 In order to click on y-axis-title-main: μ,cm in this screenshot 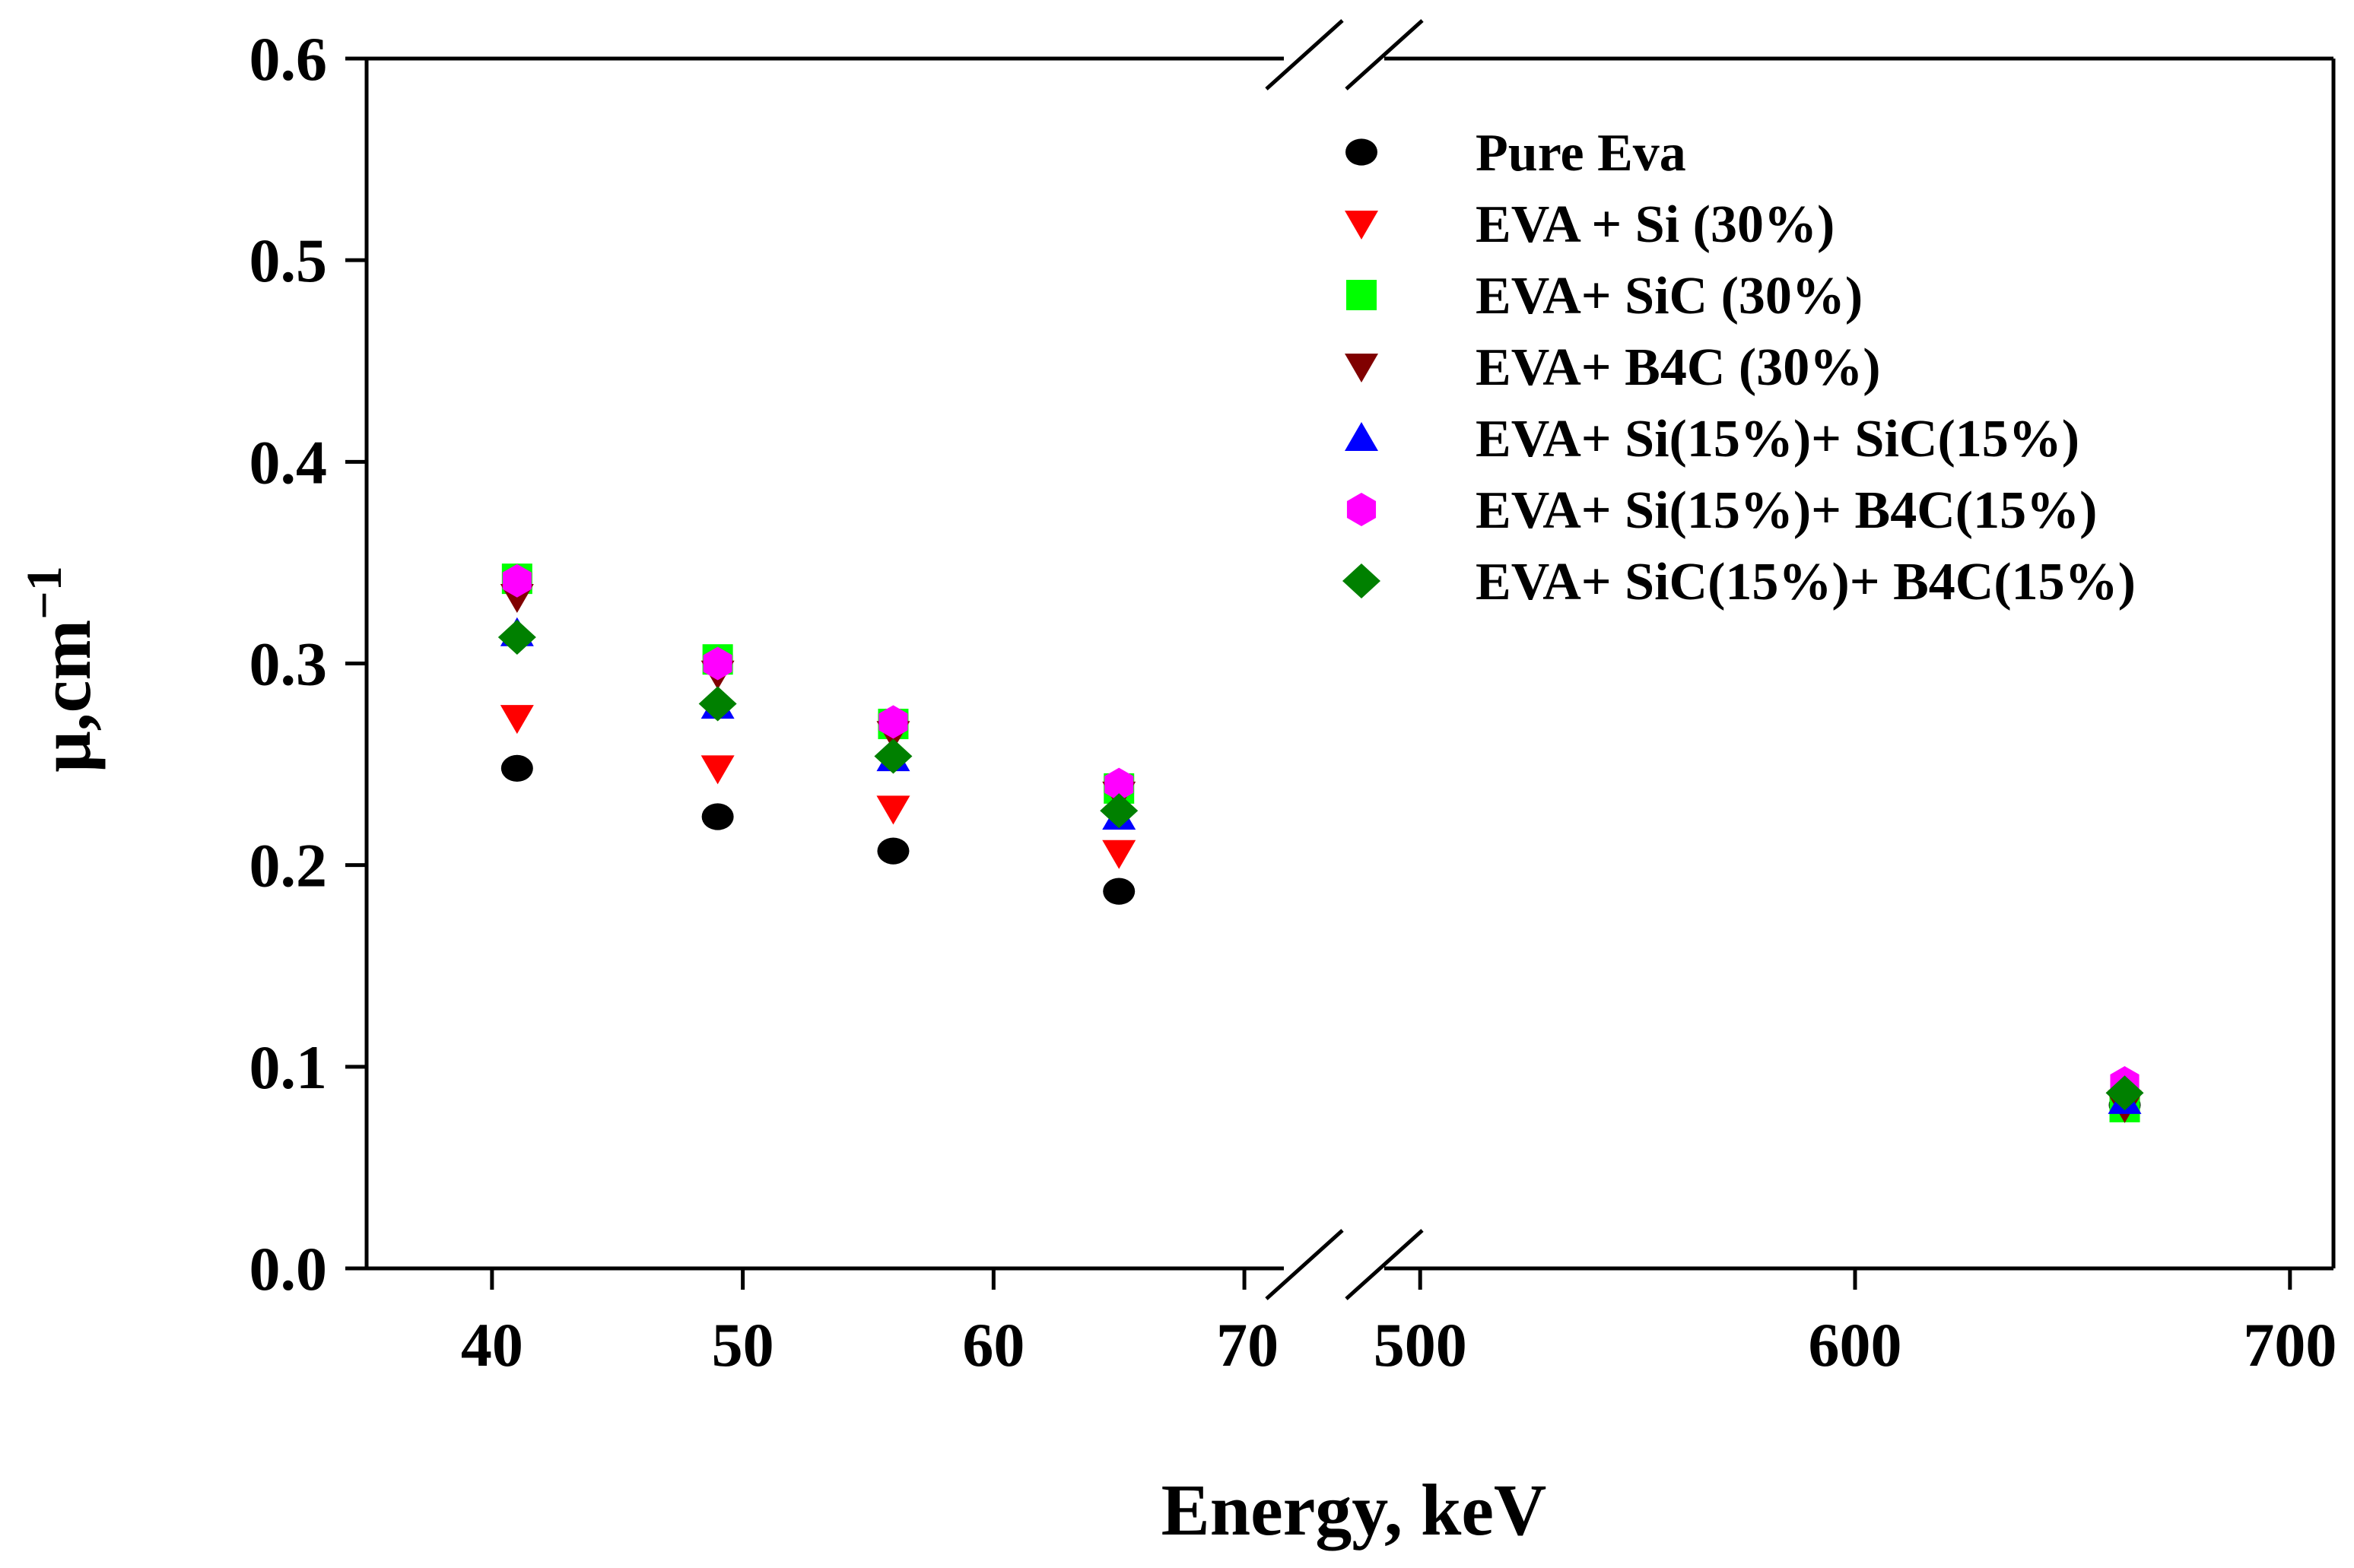, I will do `click(65, 696)`.